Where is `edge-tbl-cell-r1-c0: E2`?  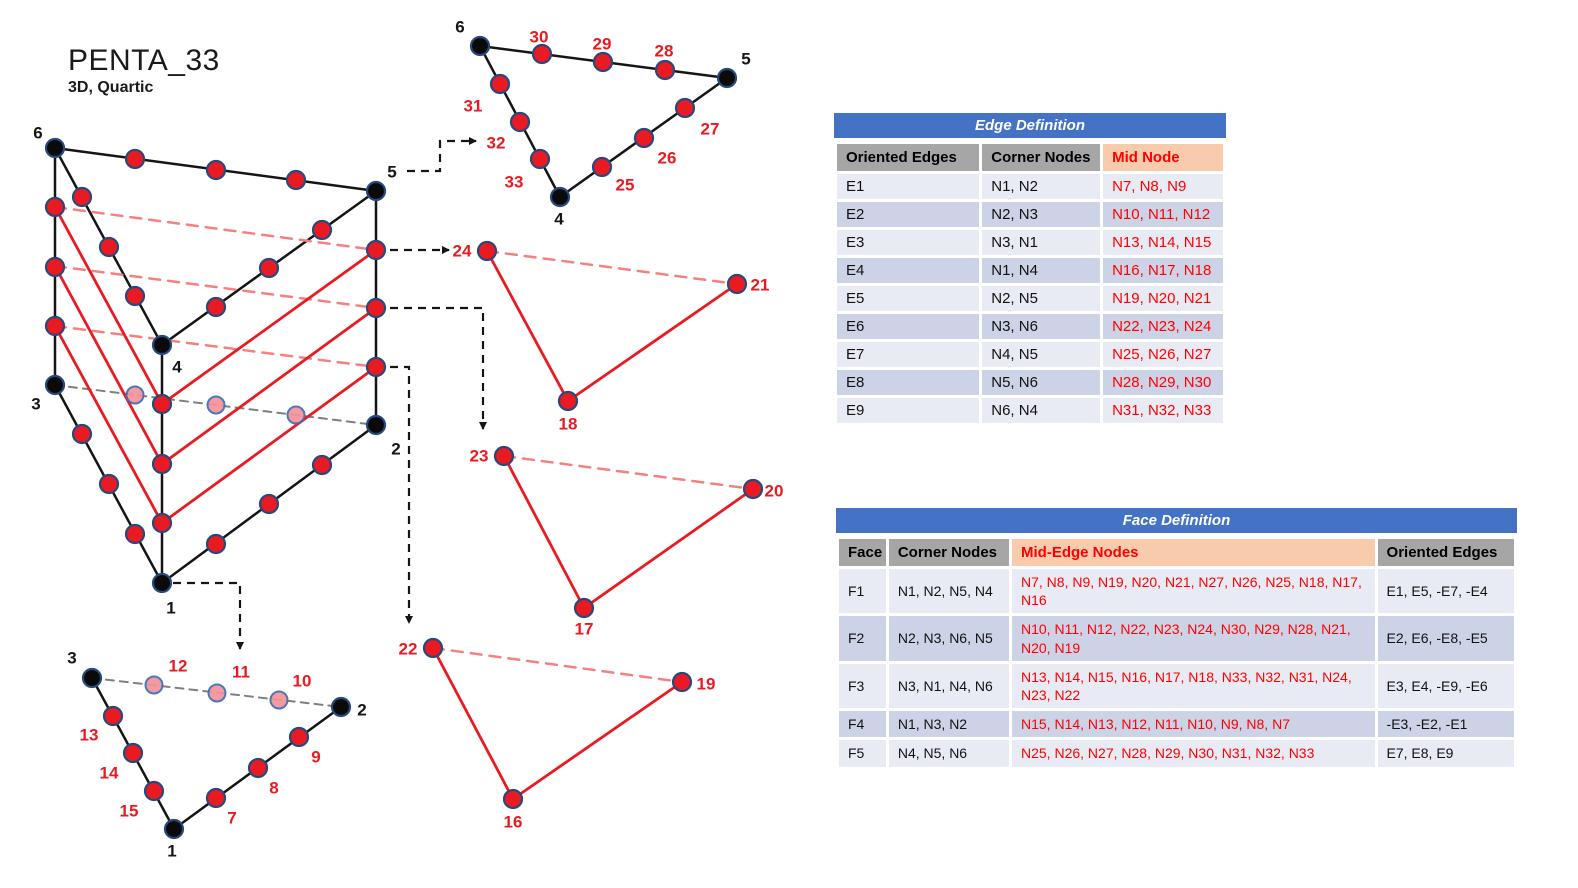 edge-tbl-cell-r1-c0: E2 is located at coordinates (908, 214).